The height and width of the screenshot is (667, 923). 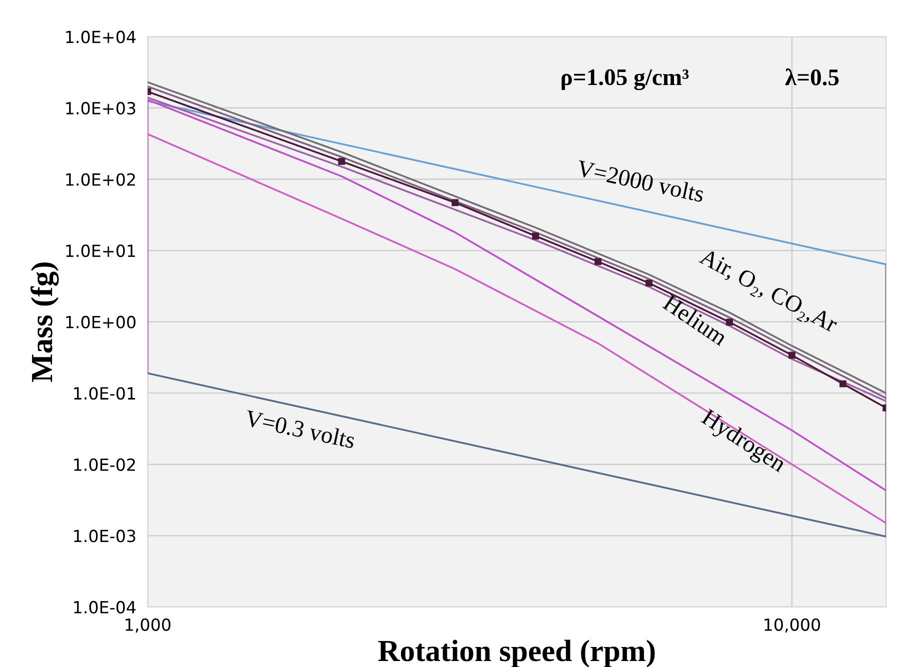 What do you see at coordinates (300, 429) in the screenshot?
I see `annotation: V=0.3 volts` at bounding box center [300, 429].